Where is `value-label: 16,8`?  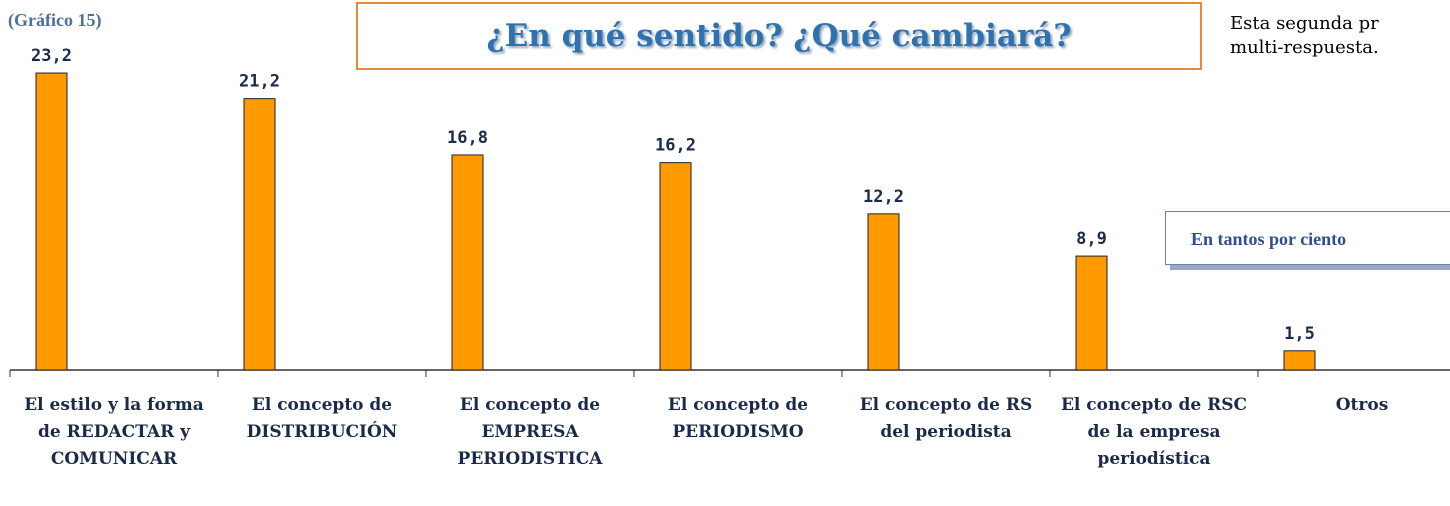
value-label: 16,8 is located at coordinates (467, 138).